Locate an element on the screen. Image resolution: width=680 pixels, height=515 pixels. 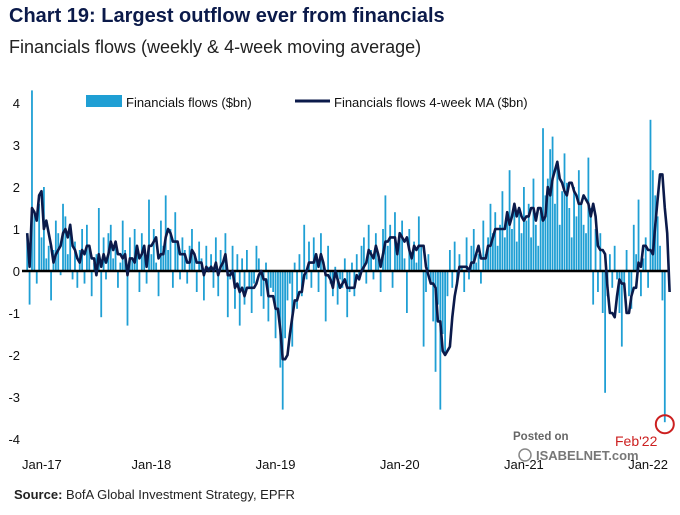
feb22-annotation: Feb'22 is located at coordinates (645, 431).